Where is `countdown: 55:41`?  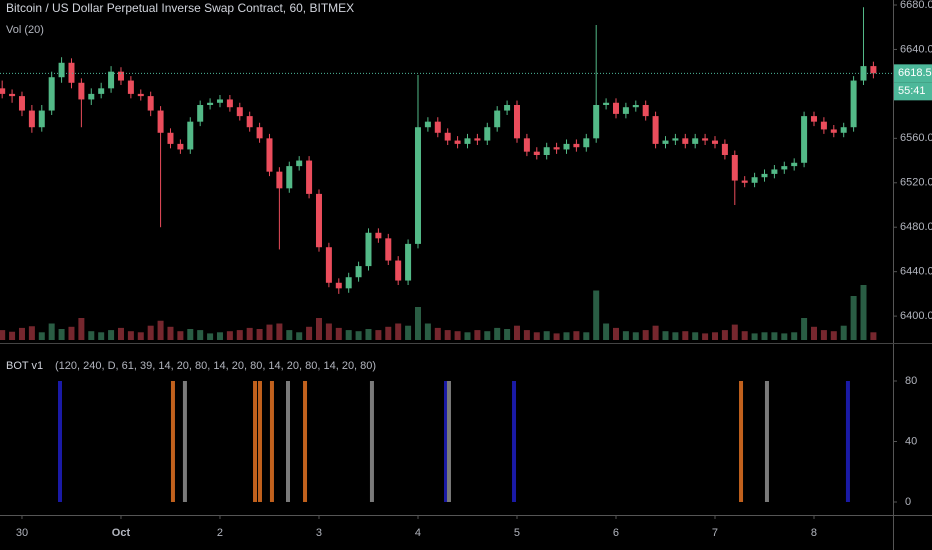 countdown: 55:41 is located at coordinates (912, 91).